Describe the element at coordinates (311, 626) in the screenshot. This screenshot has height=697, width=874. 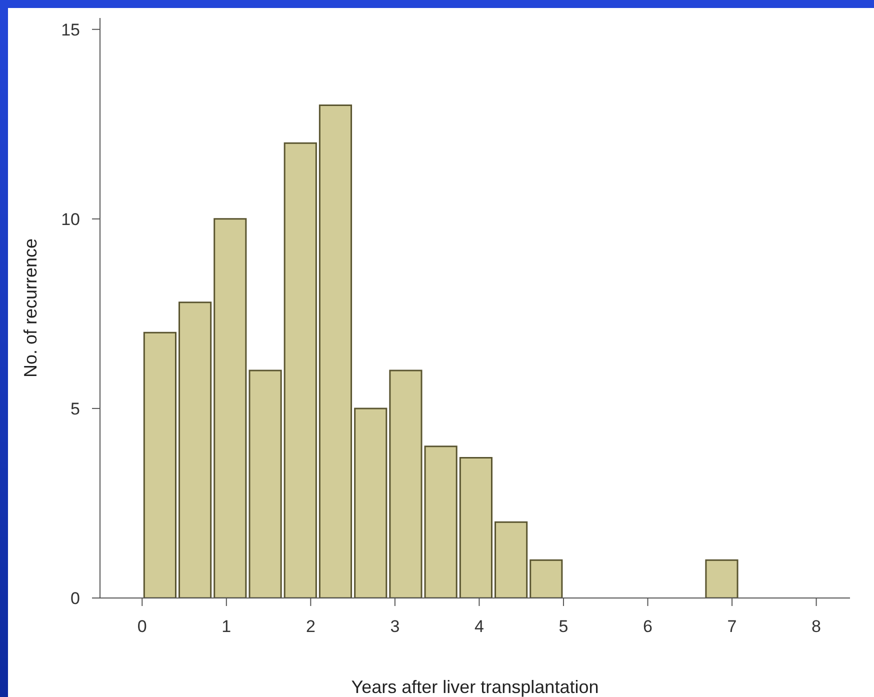
I see `x-tick-label: 2` at that location.